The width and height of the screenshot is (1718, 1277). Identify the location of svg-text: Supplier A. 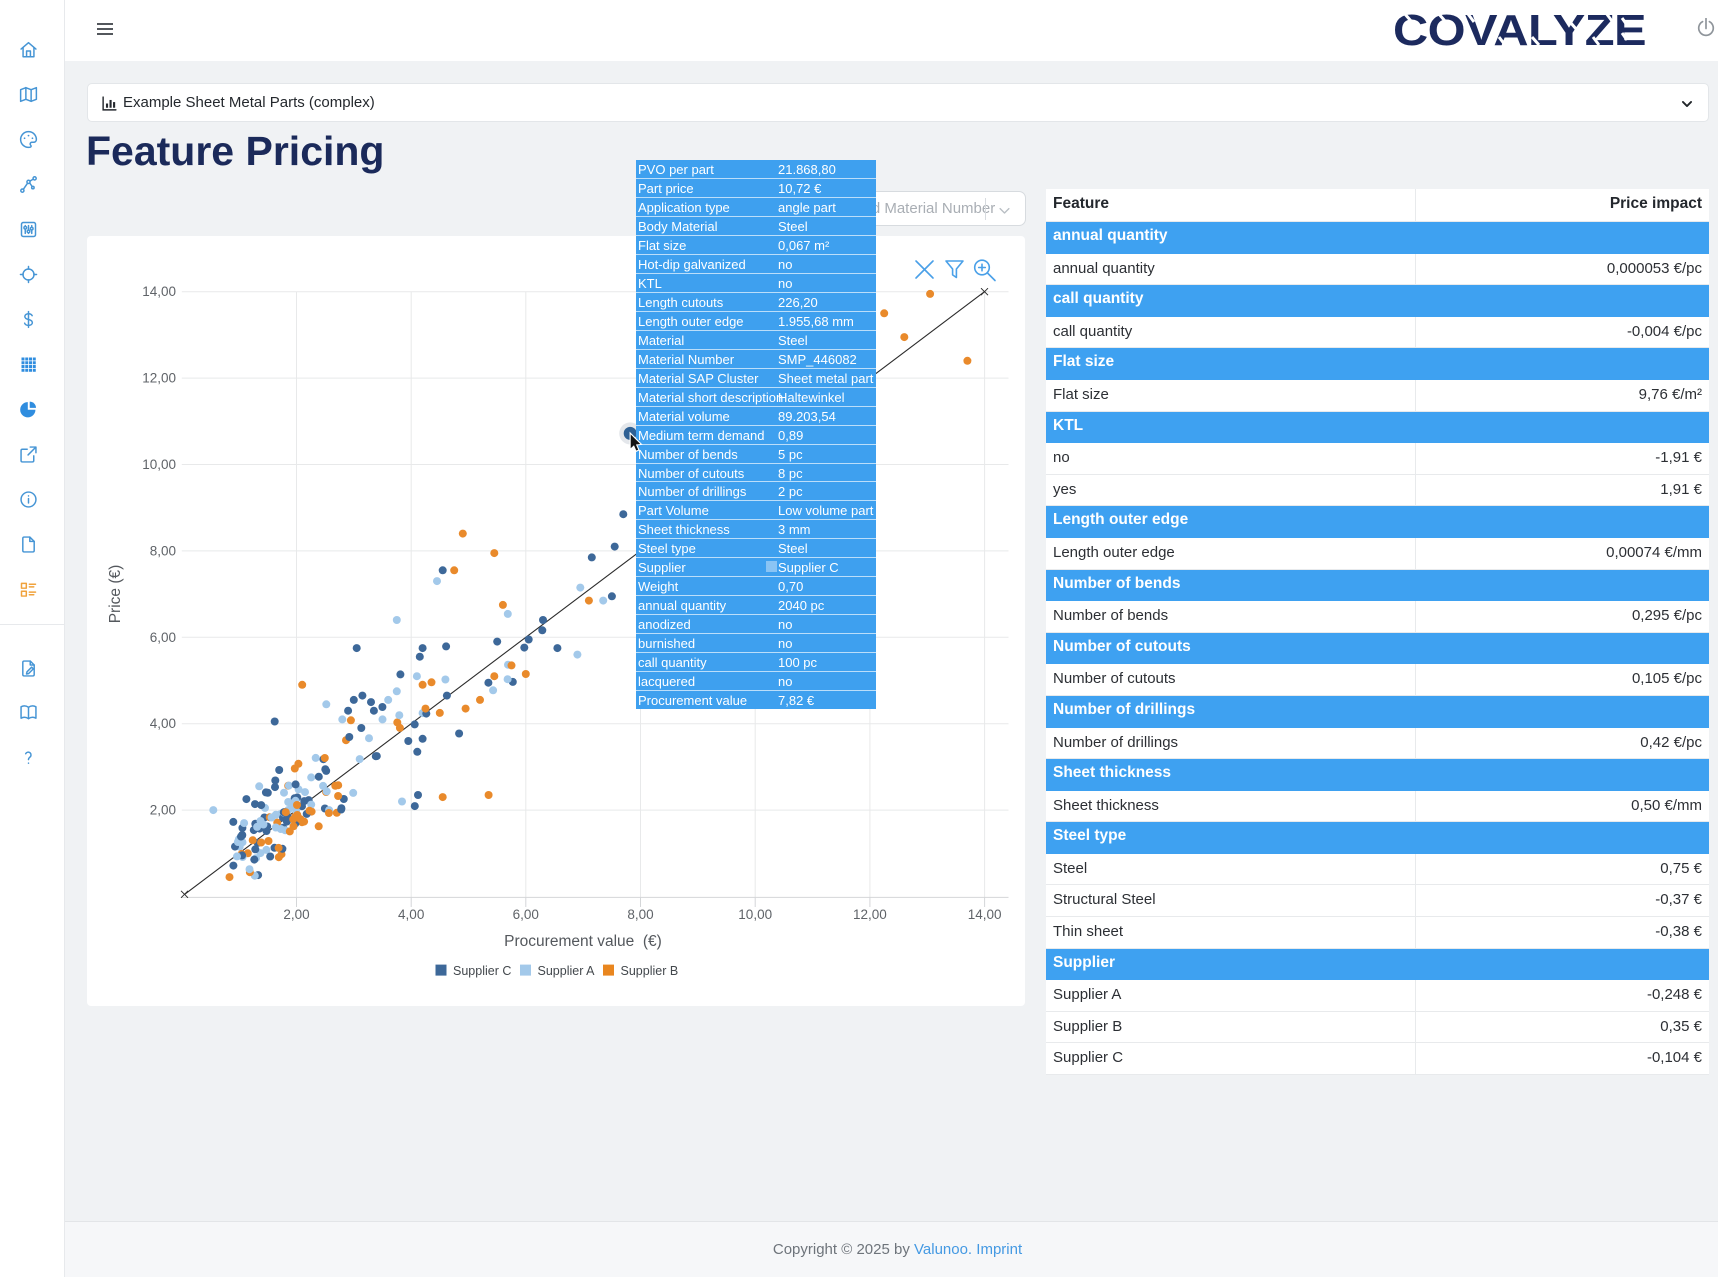
(567, 971).